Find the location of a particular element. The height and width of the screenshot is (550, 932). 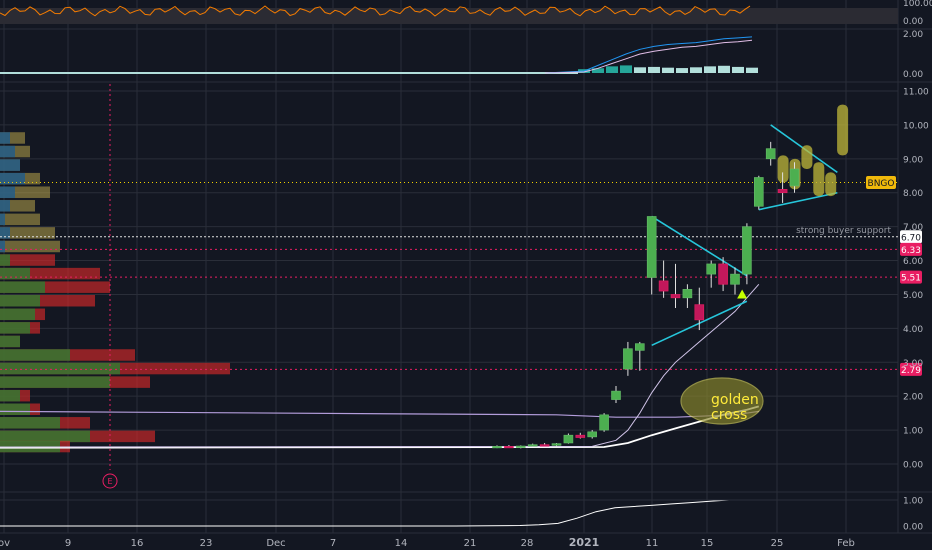

price-label-text: BNGO is located at coordinates (881, 184).